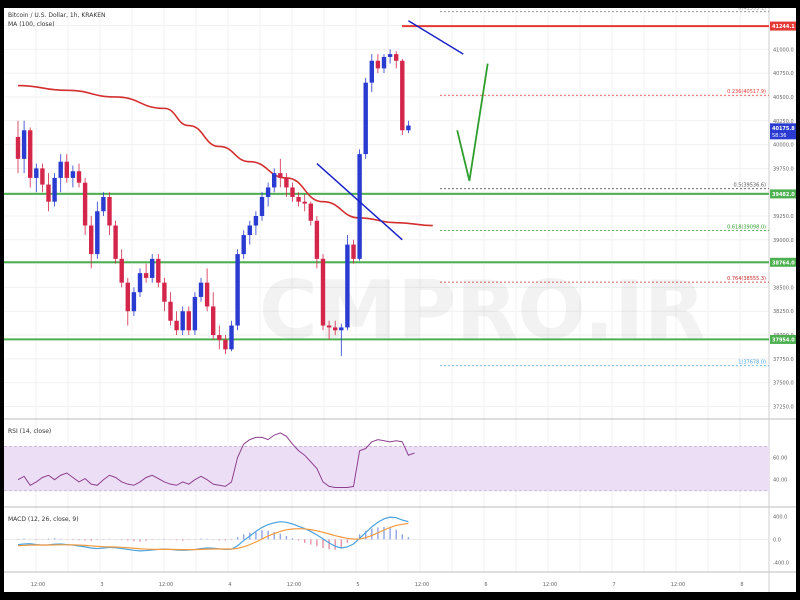 This screenshot has width=800, height=600. Describe the element at coordinates (485, 585) in the screenshot. I see `time-tick-label: 6` at that location.